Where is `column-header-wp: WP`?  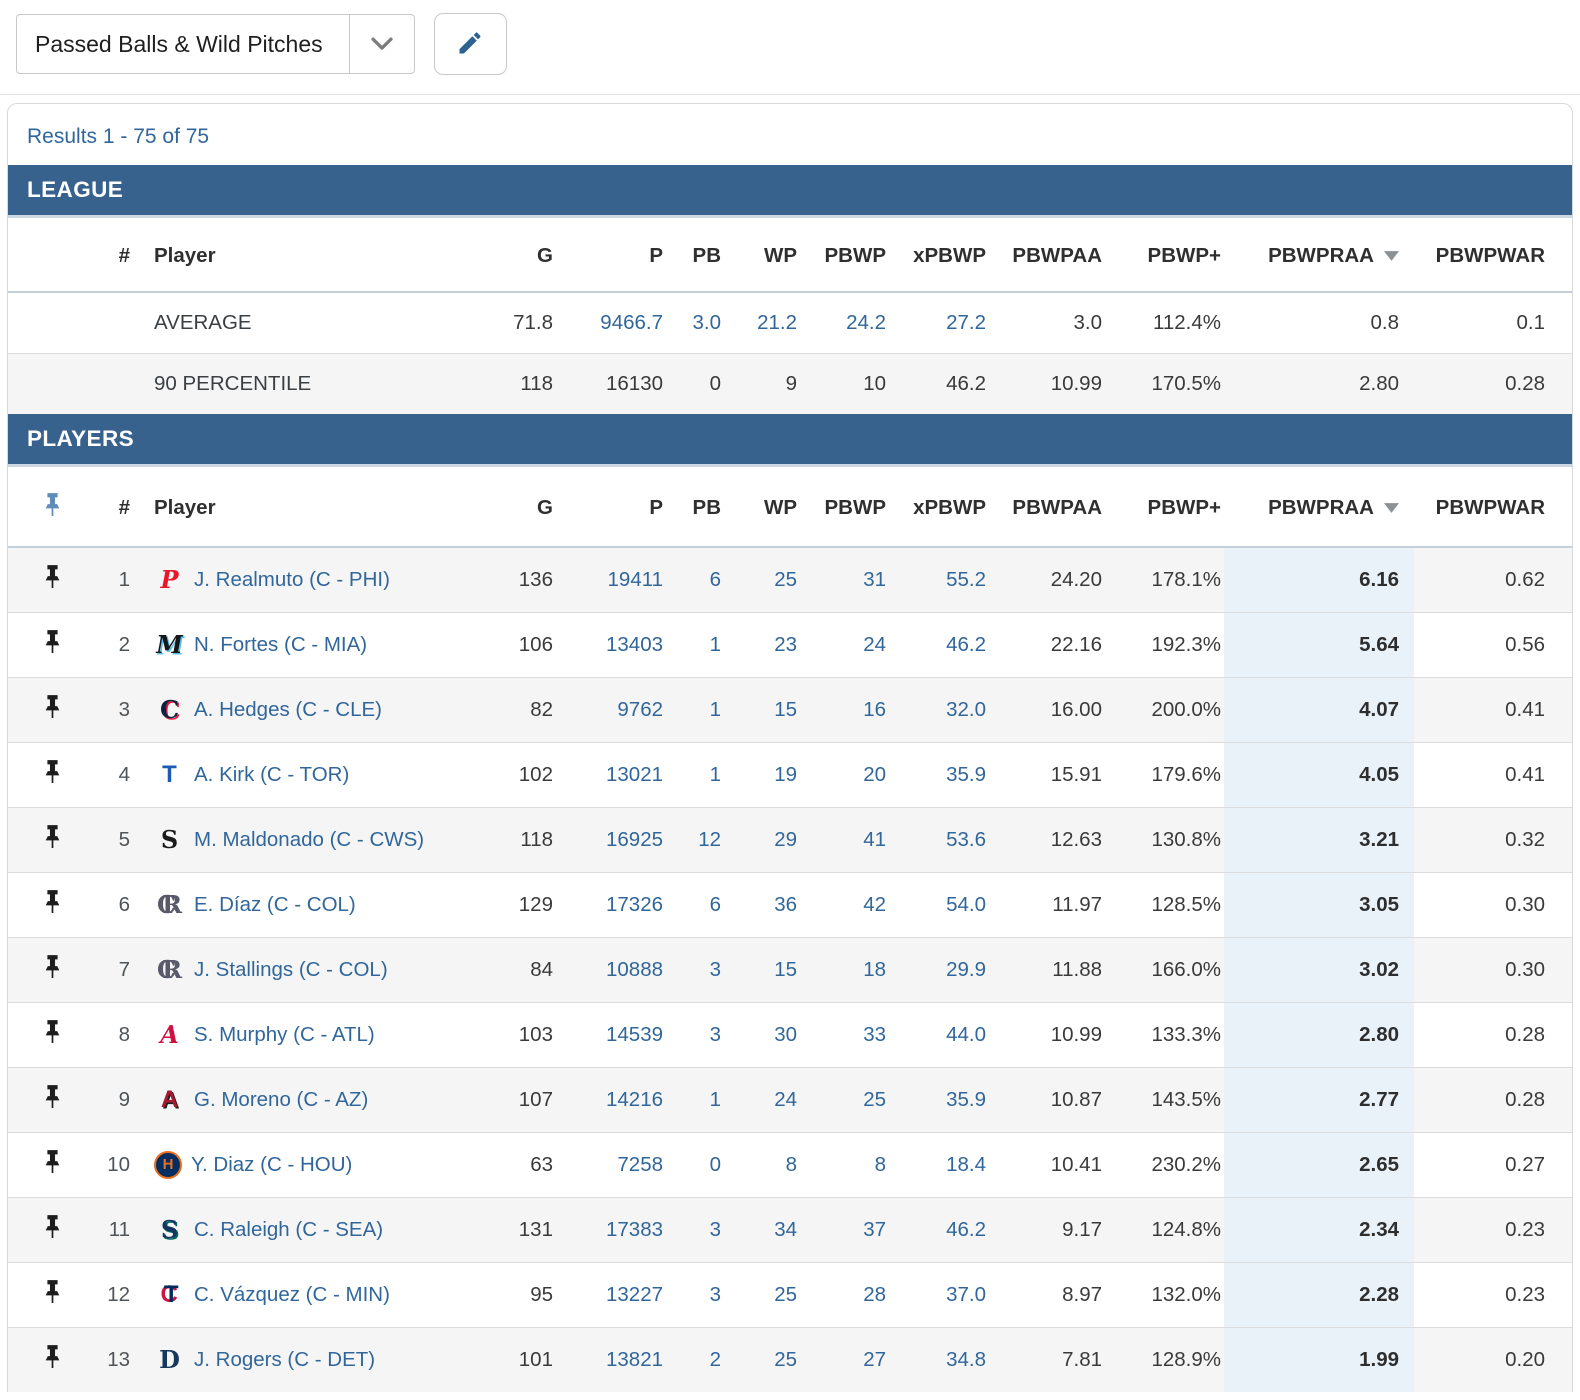 column-header-wp: WP is located at coordinates (762, 255).